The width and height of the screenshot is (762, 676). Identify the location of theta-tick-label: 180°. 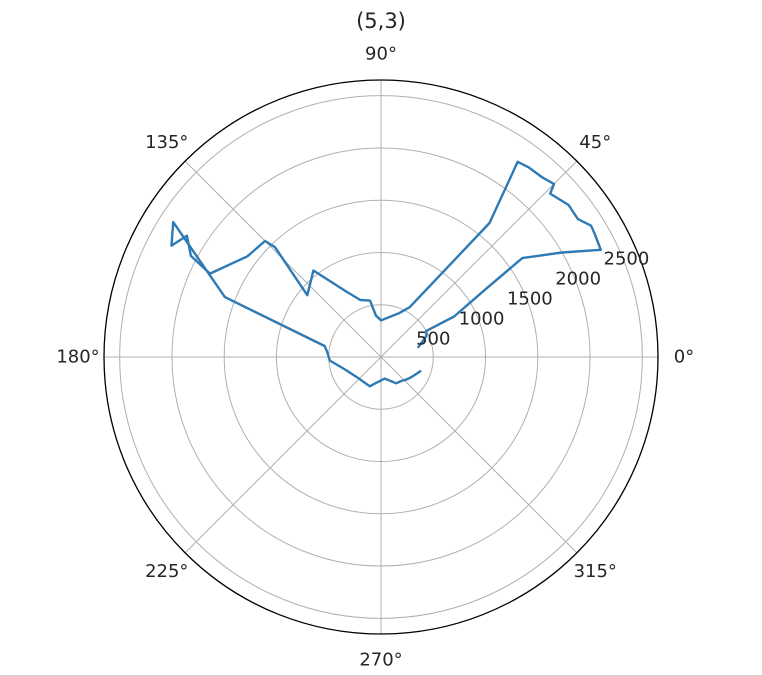
(77, 357).